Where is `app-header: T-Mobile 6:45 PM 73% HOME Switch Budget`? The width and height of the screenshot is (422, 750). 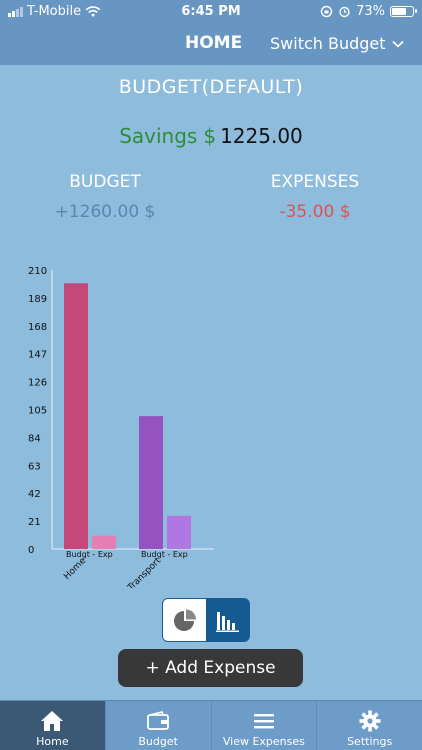
app-header: T-Mobile 6:45 PM 73% HOME Switch Budget is located at coordinates (211, 32).